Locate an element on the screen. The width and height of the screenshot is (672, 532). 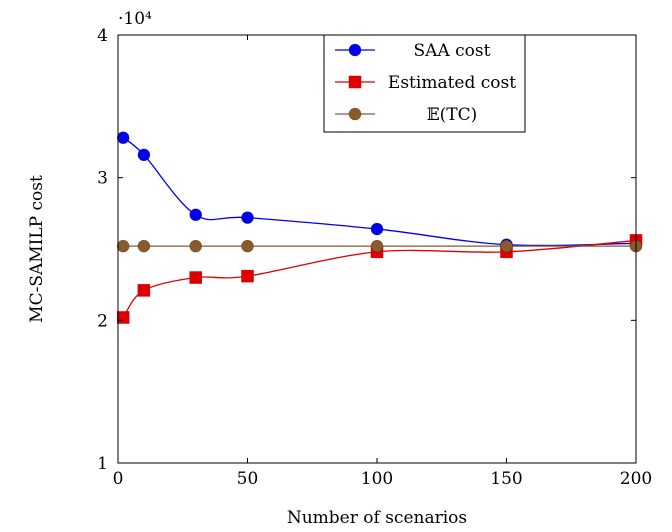
legend: SAA cost Estimated cost 𝔼(TC) is located at coordinates (424, 83).